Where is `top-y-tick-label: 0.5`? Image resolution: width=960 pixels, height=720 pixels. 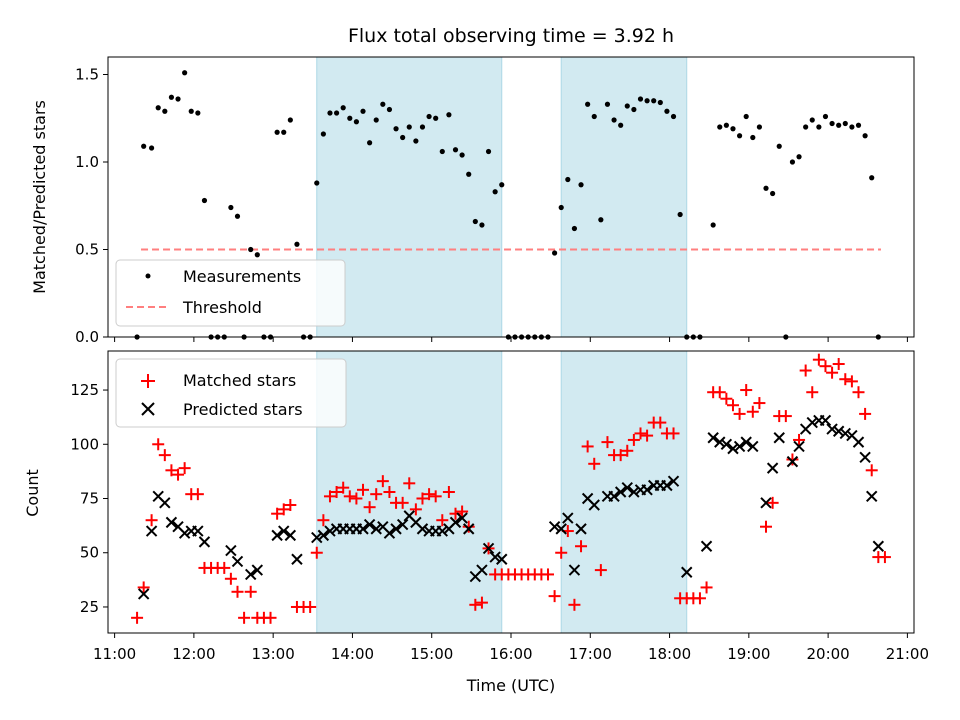
top-y-tick-label: 0.5 is located at coordinates (87, 250).